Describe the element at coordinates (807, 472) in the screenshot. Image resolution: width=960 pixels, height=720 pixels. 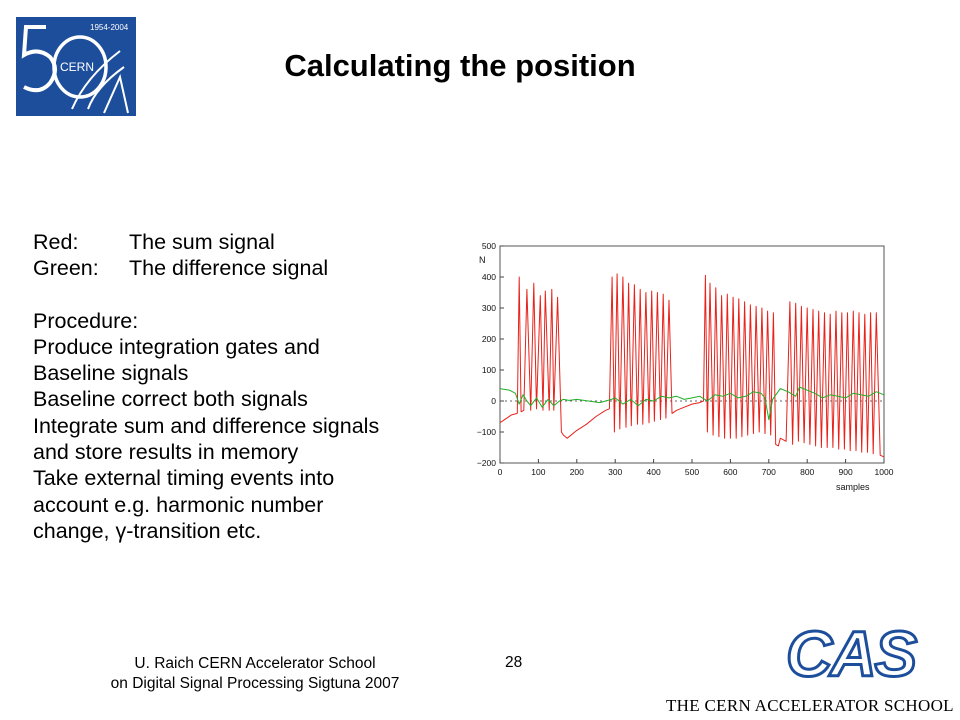
I see `x-tick-label: 800` at that location.